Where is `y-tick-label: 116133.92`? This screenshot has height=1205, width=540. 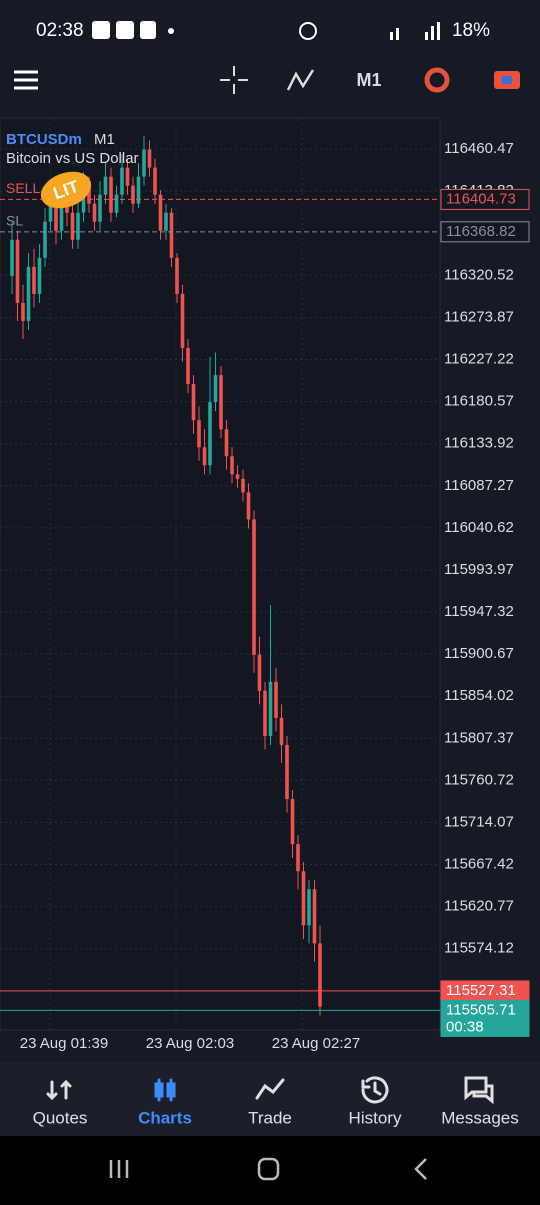 y-tick-label: 116133.92 is located at coordinates (479, 443).